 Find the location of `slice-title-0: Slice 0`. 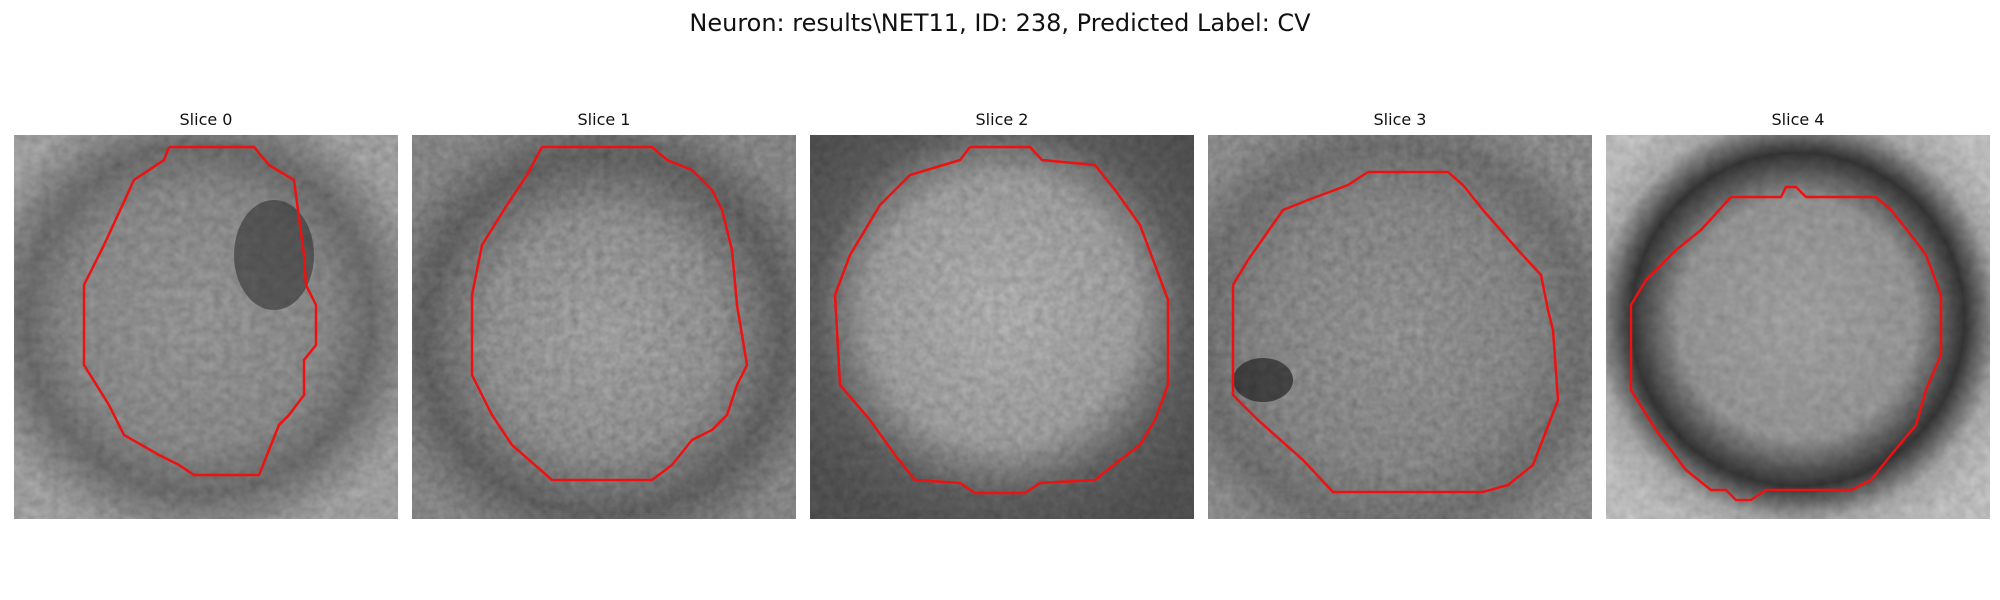

slice-title-0: Slice 0 is located at coordinates (206, 119).